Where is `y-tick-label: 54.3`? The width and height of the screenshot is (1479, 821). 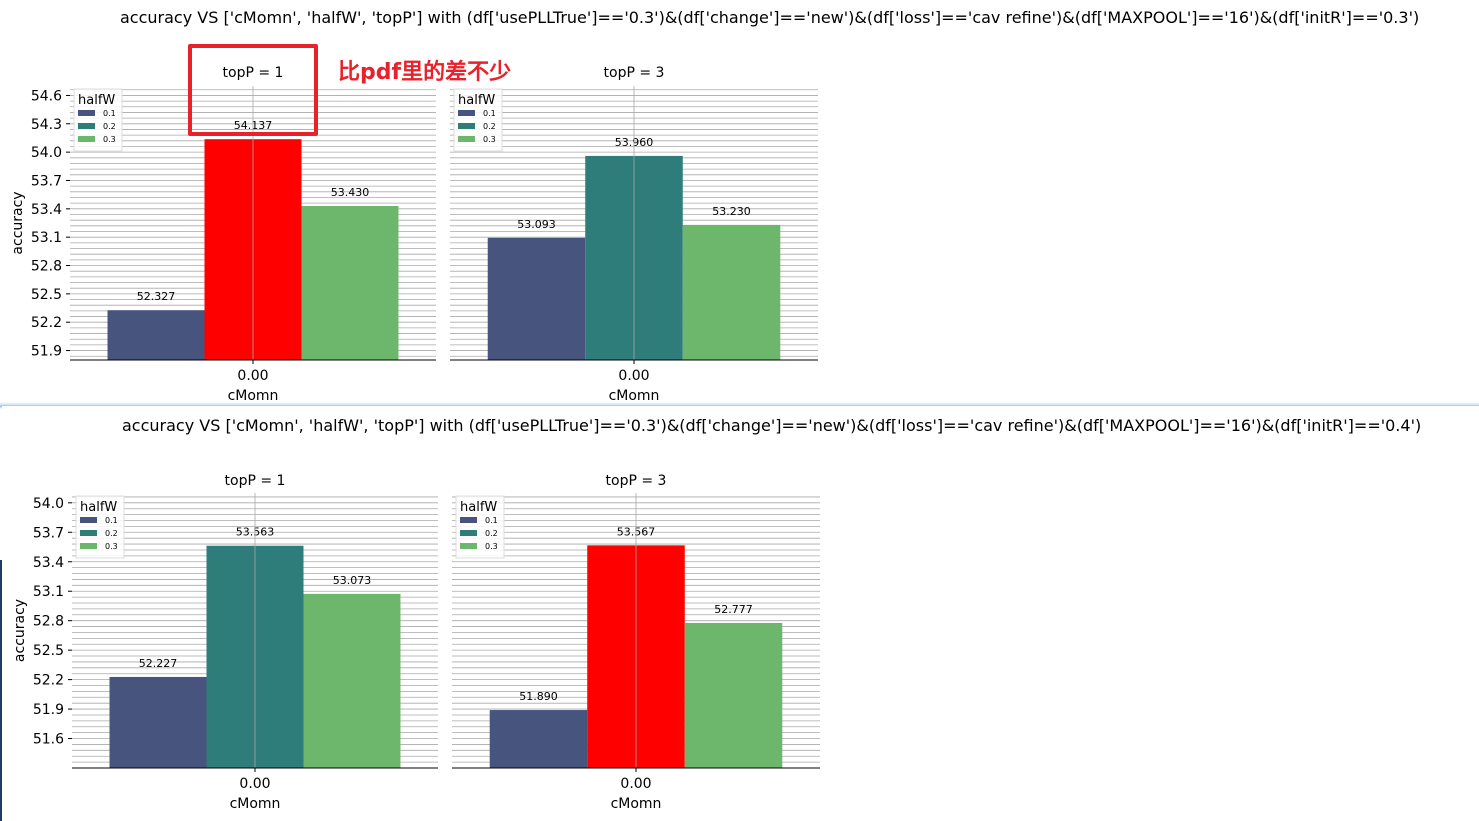 y-tick-label: 54.3 is located at coordinates (46, 125).